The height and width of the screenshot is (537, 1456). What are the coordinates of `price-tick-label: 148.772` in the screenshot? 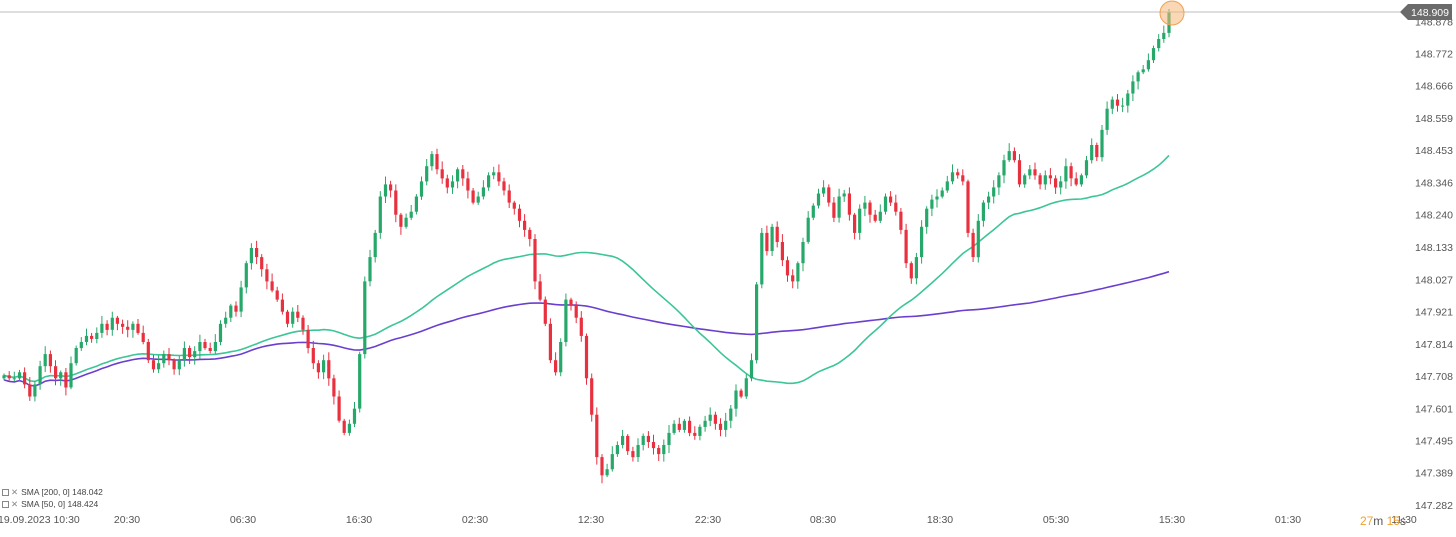 It's located at (1434, 55).